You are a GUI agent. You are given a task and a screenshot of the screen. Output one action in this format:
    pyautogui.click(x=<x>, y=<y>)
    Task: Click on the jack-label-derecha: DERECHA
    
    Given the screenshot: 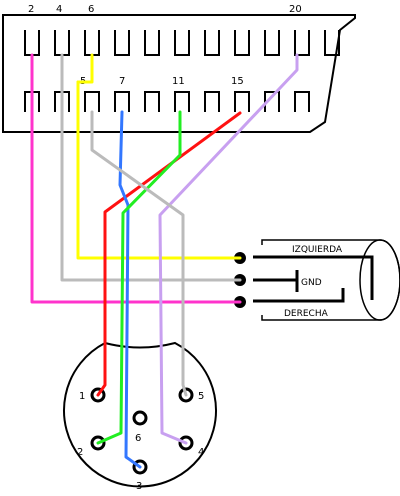 What is the action you would take?
    pyautogui.click(x=306, y=314)
    